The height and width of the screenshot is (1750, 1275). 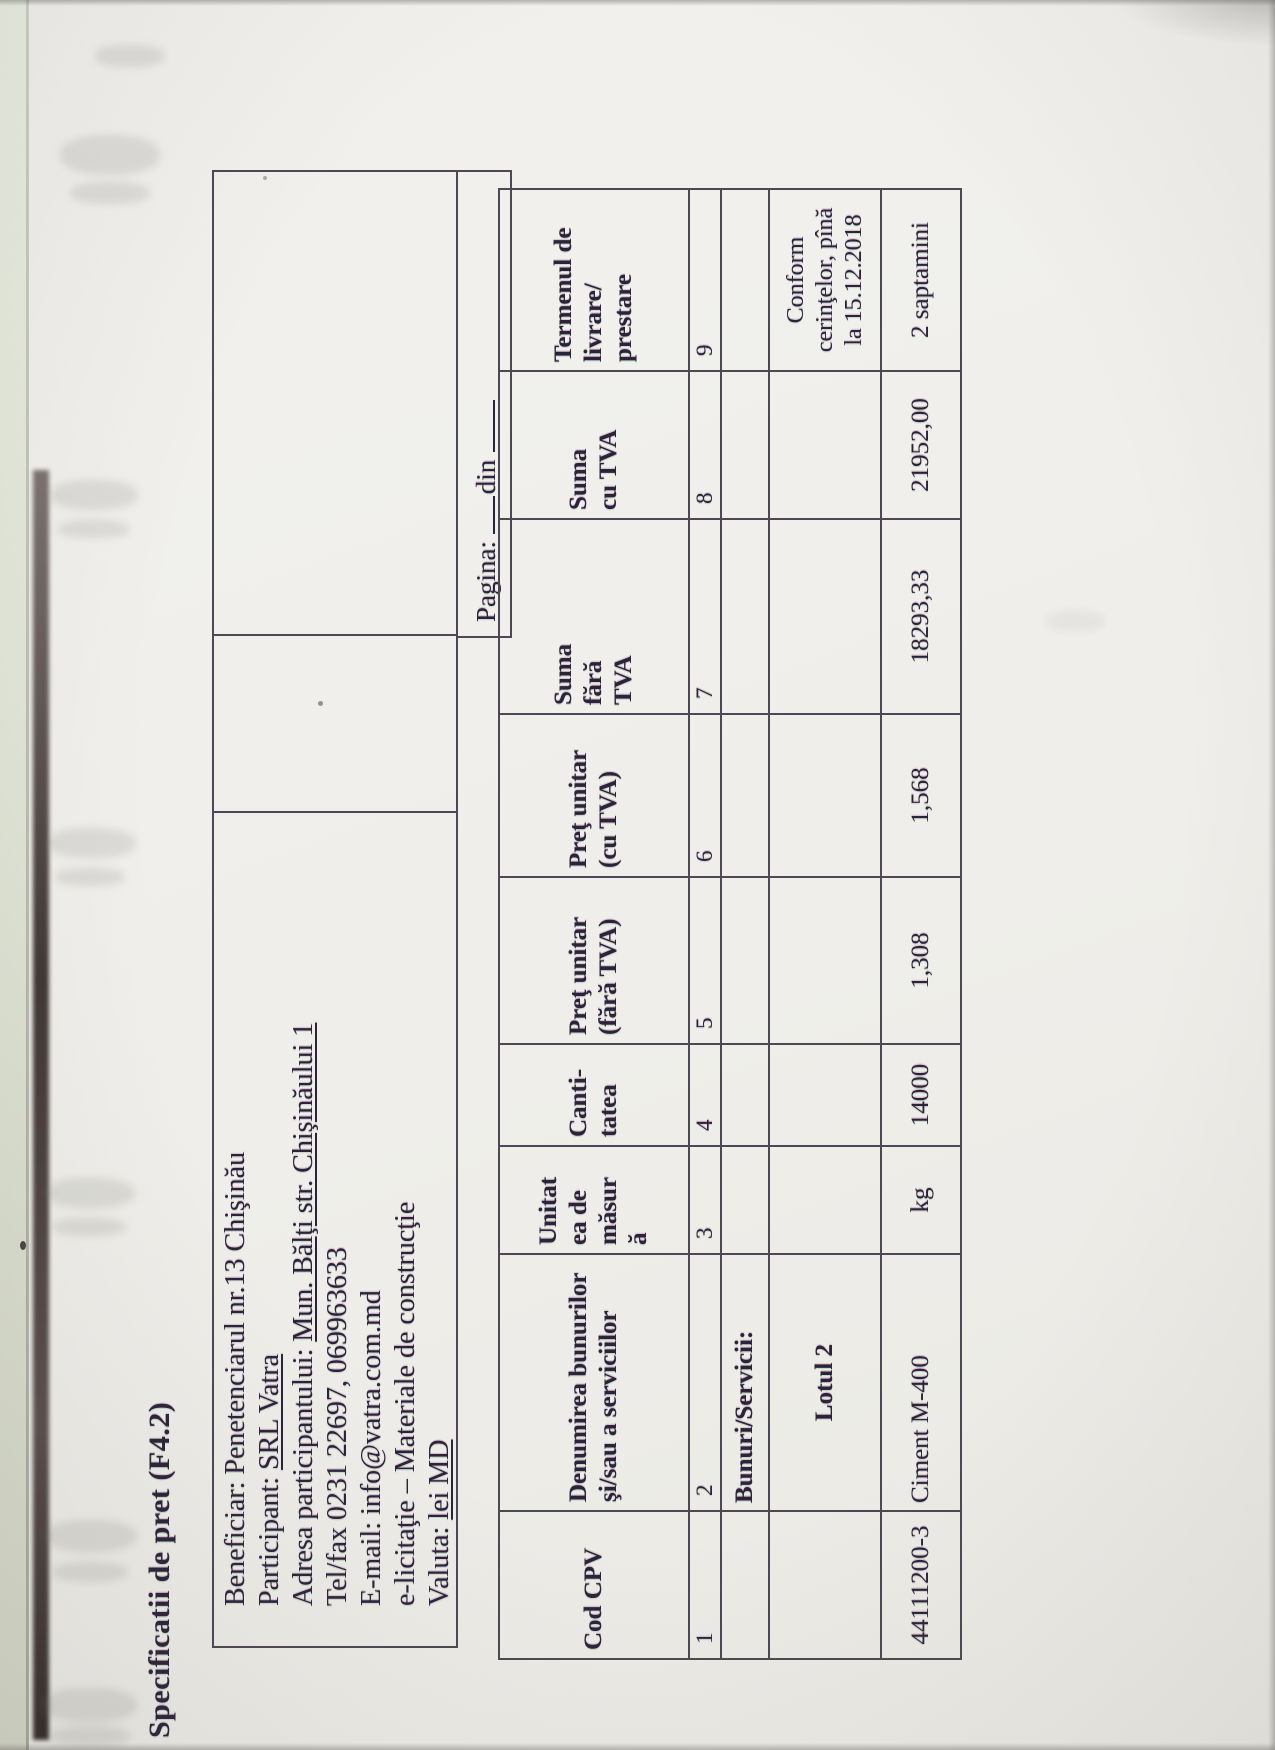 What do you see at coordinates (705, 445) in the screenshot?
I see `column-number-cell: 8` at bounding box center [705, 445].